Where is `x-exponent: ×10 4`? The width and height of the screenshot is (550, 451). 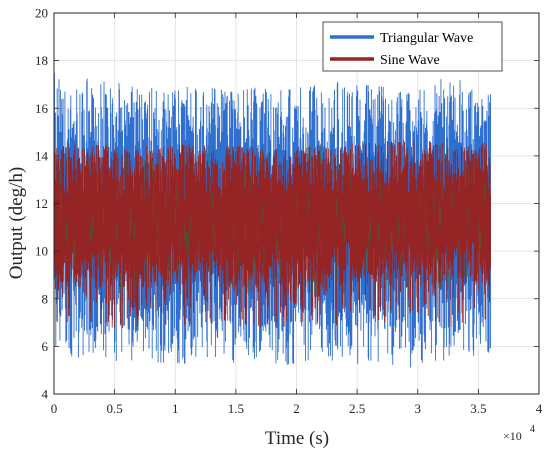 x-exponent: ×10 4 is located at coordinates (519, 433).